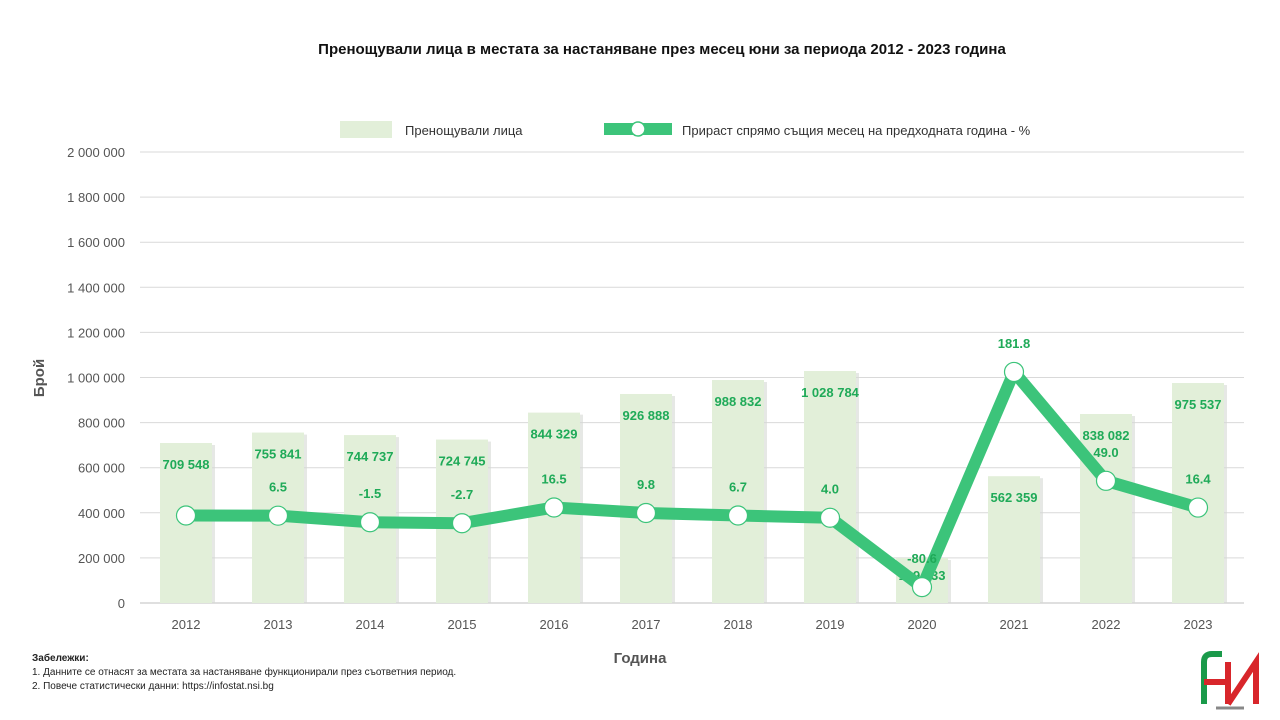 Image resolution: width=1280 pixels, height=720 pixels. I want to click on logo-green-stroke, so click(1211, 677).